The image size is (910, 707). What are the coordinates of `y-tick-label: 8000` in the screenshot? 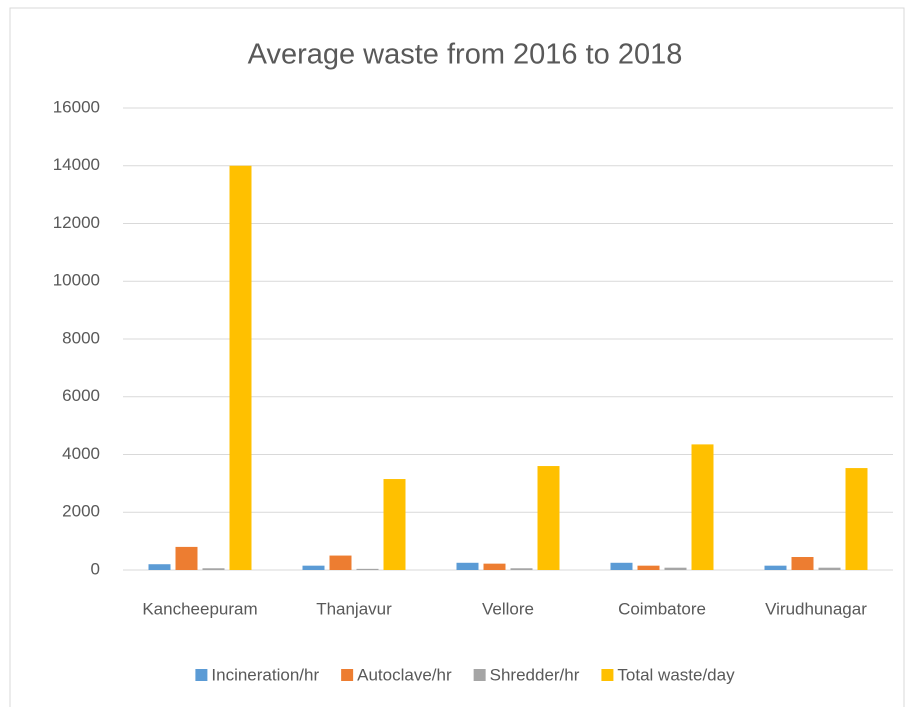 It's located at (81, 337).